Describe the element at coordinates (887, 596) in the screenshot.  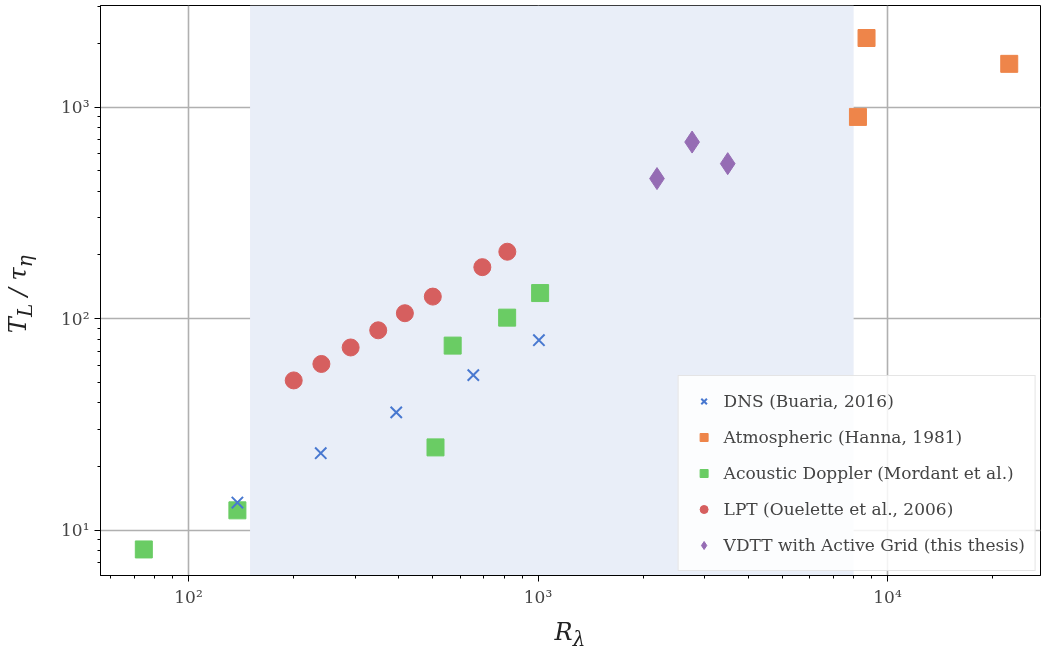
I see `x-tick-label: 10⁴` at that location.